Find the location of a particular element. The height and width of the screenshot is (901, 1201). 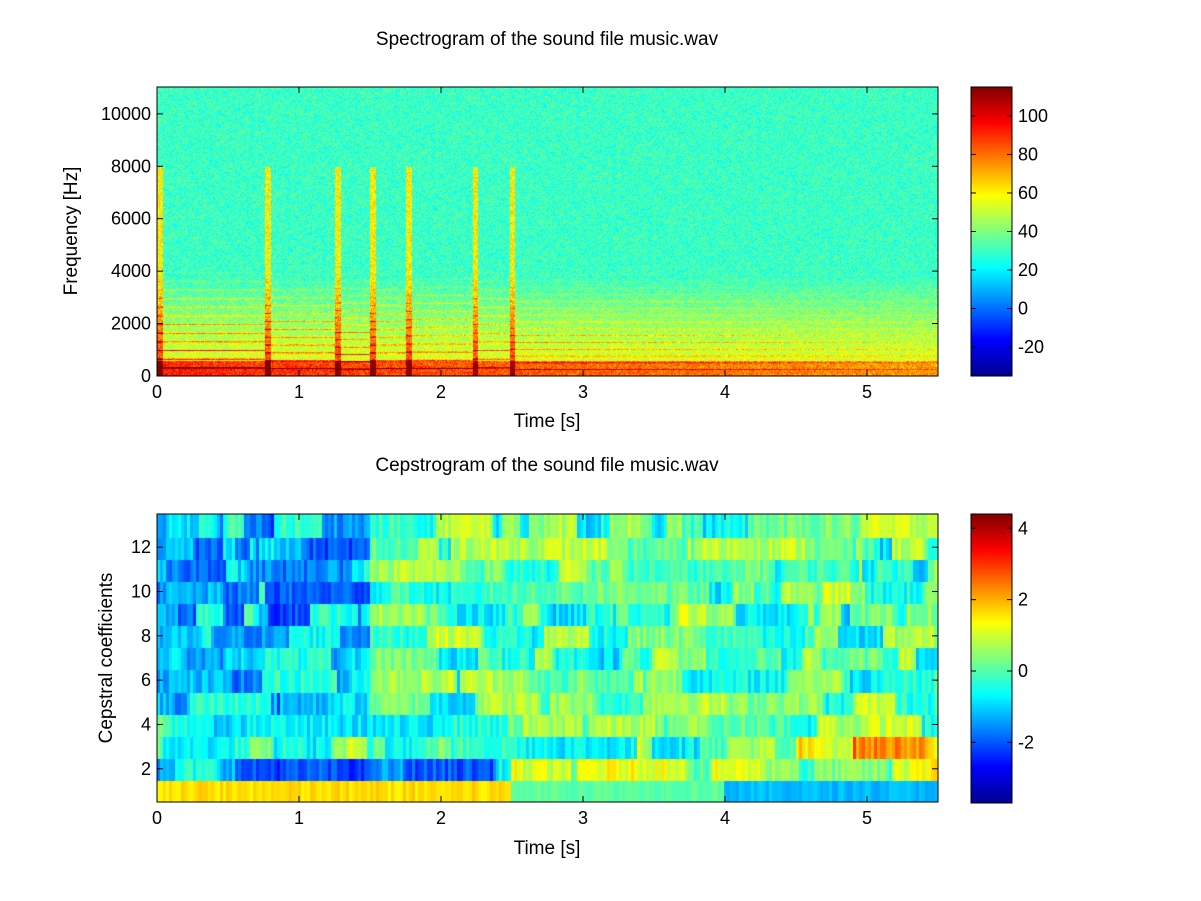

spectrogram-x-tick-label: 2 is located at coordinates (441, 392).